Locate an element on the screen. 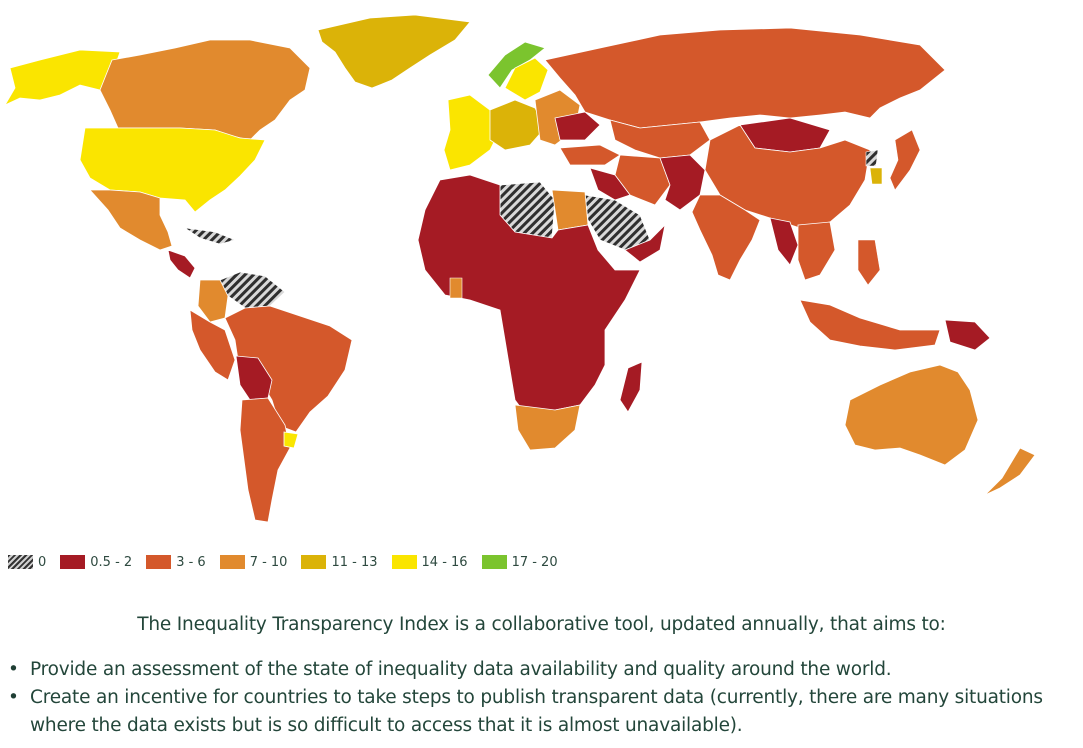 The height and width of the screenshot is (748, 1083). region-western-europe is located at coordinates (472, 132).